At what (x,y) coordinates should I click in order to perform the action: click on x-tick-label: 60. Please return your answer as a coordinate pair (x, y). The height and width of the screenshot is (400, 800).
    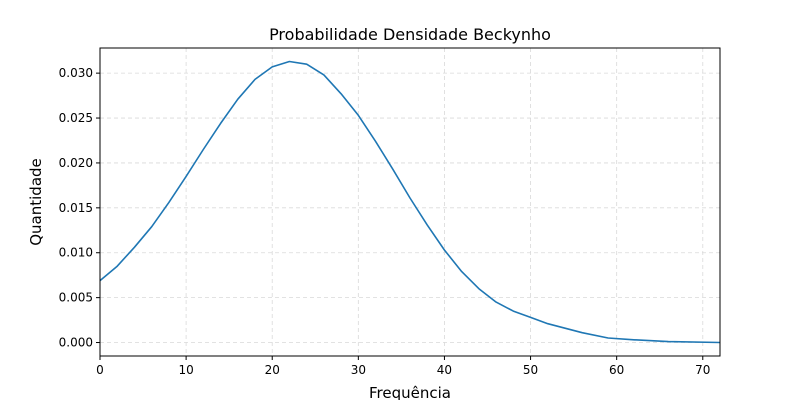
    Looking at the image, I should click on (616, 370).